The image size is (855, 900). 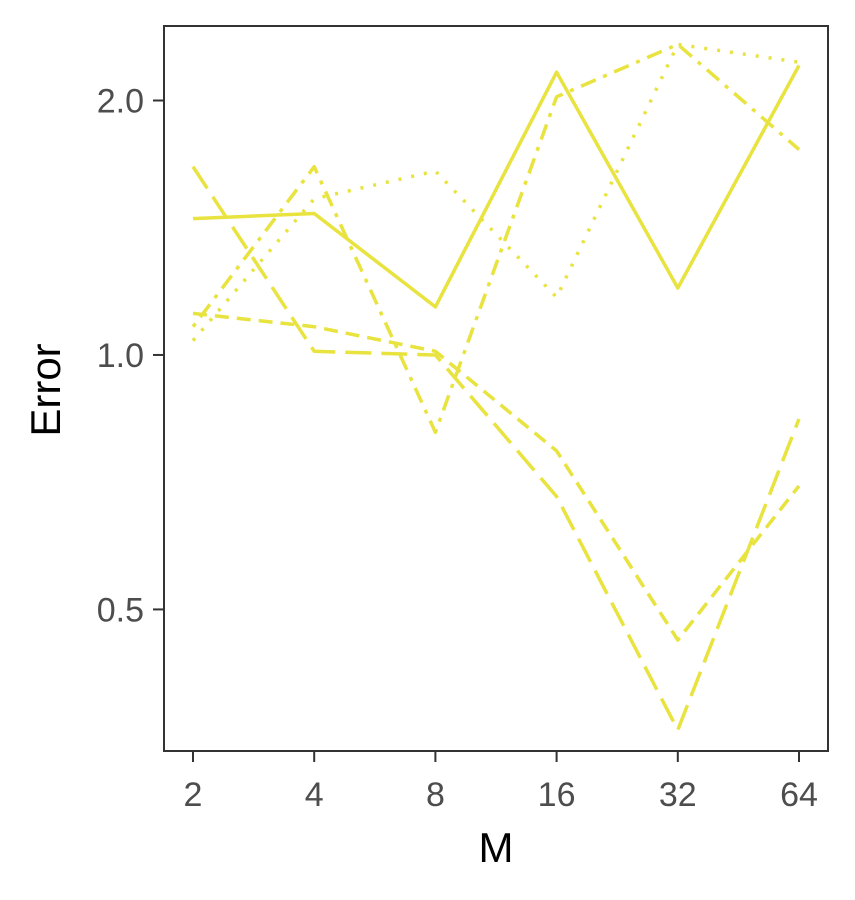 I want to click on y-tick-label: 0.5, so click(x=120, y=610).